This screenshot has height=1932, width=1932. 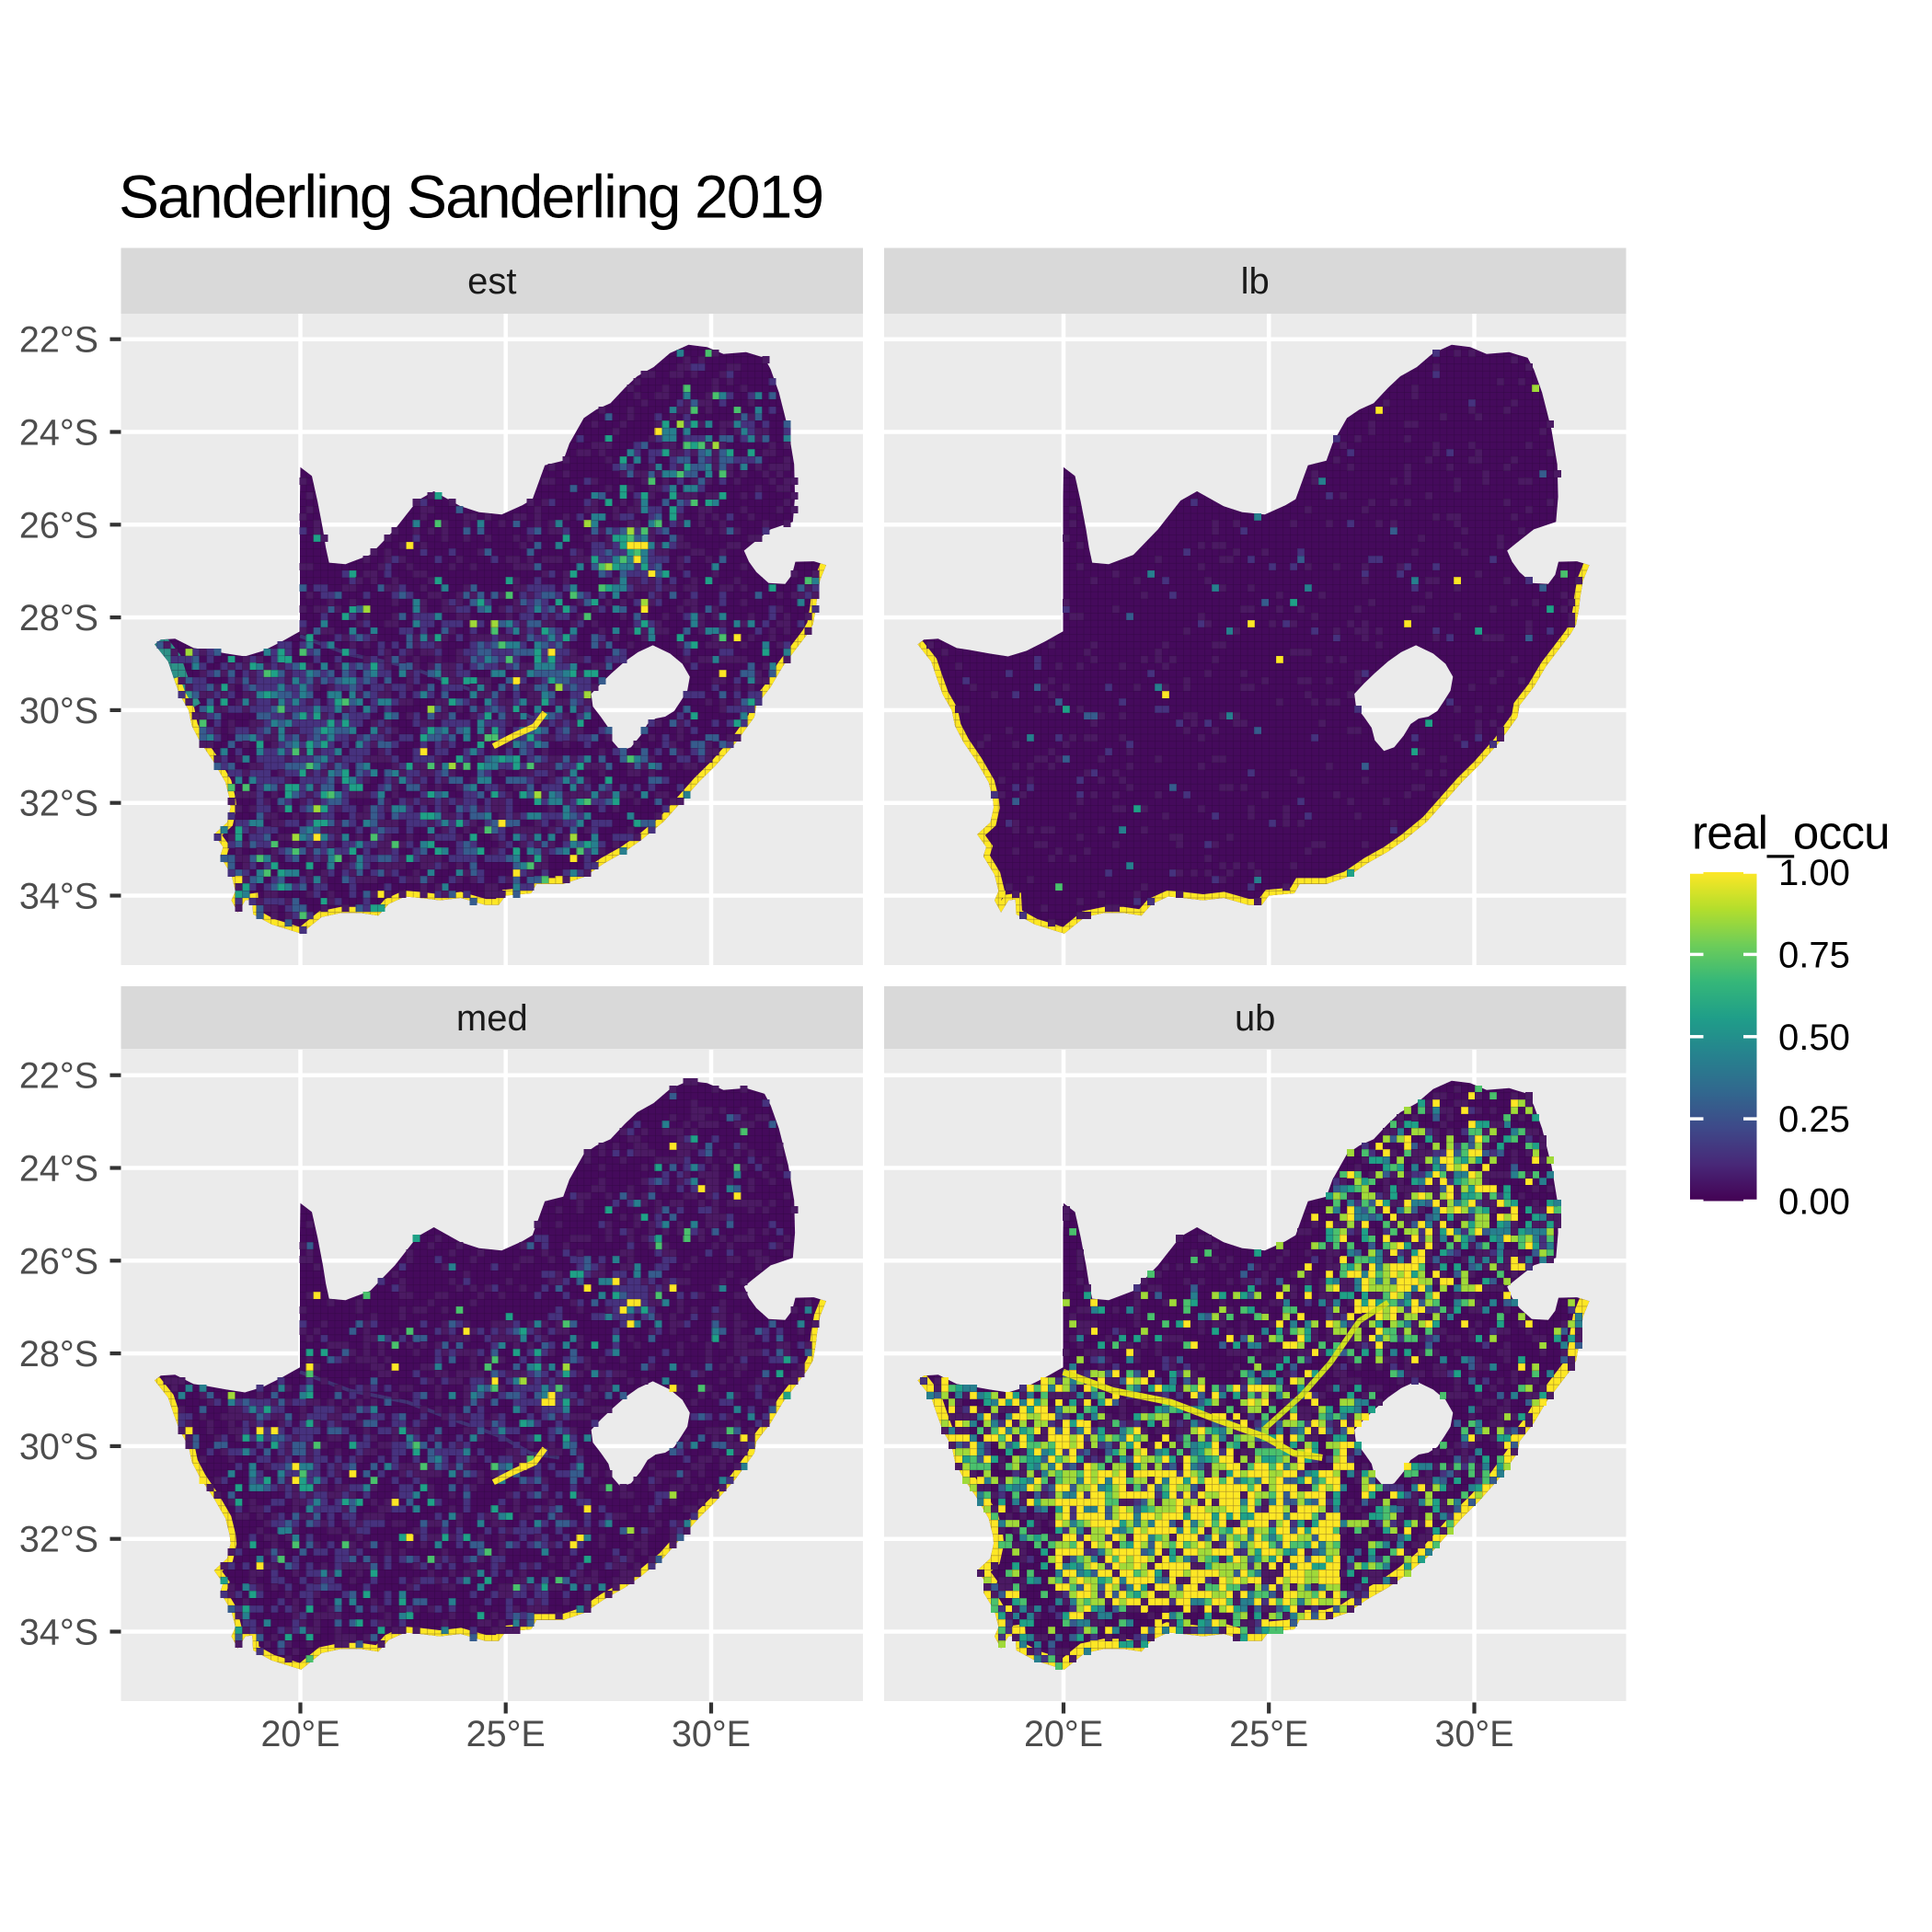 I want to click on svg-text: 0.50, so click(x=1814, y=1038).